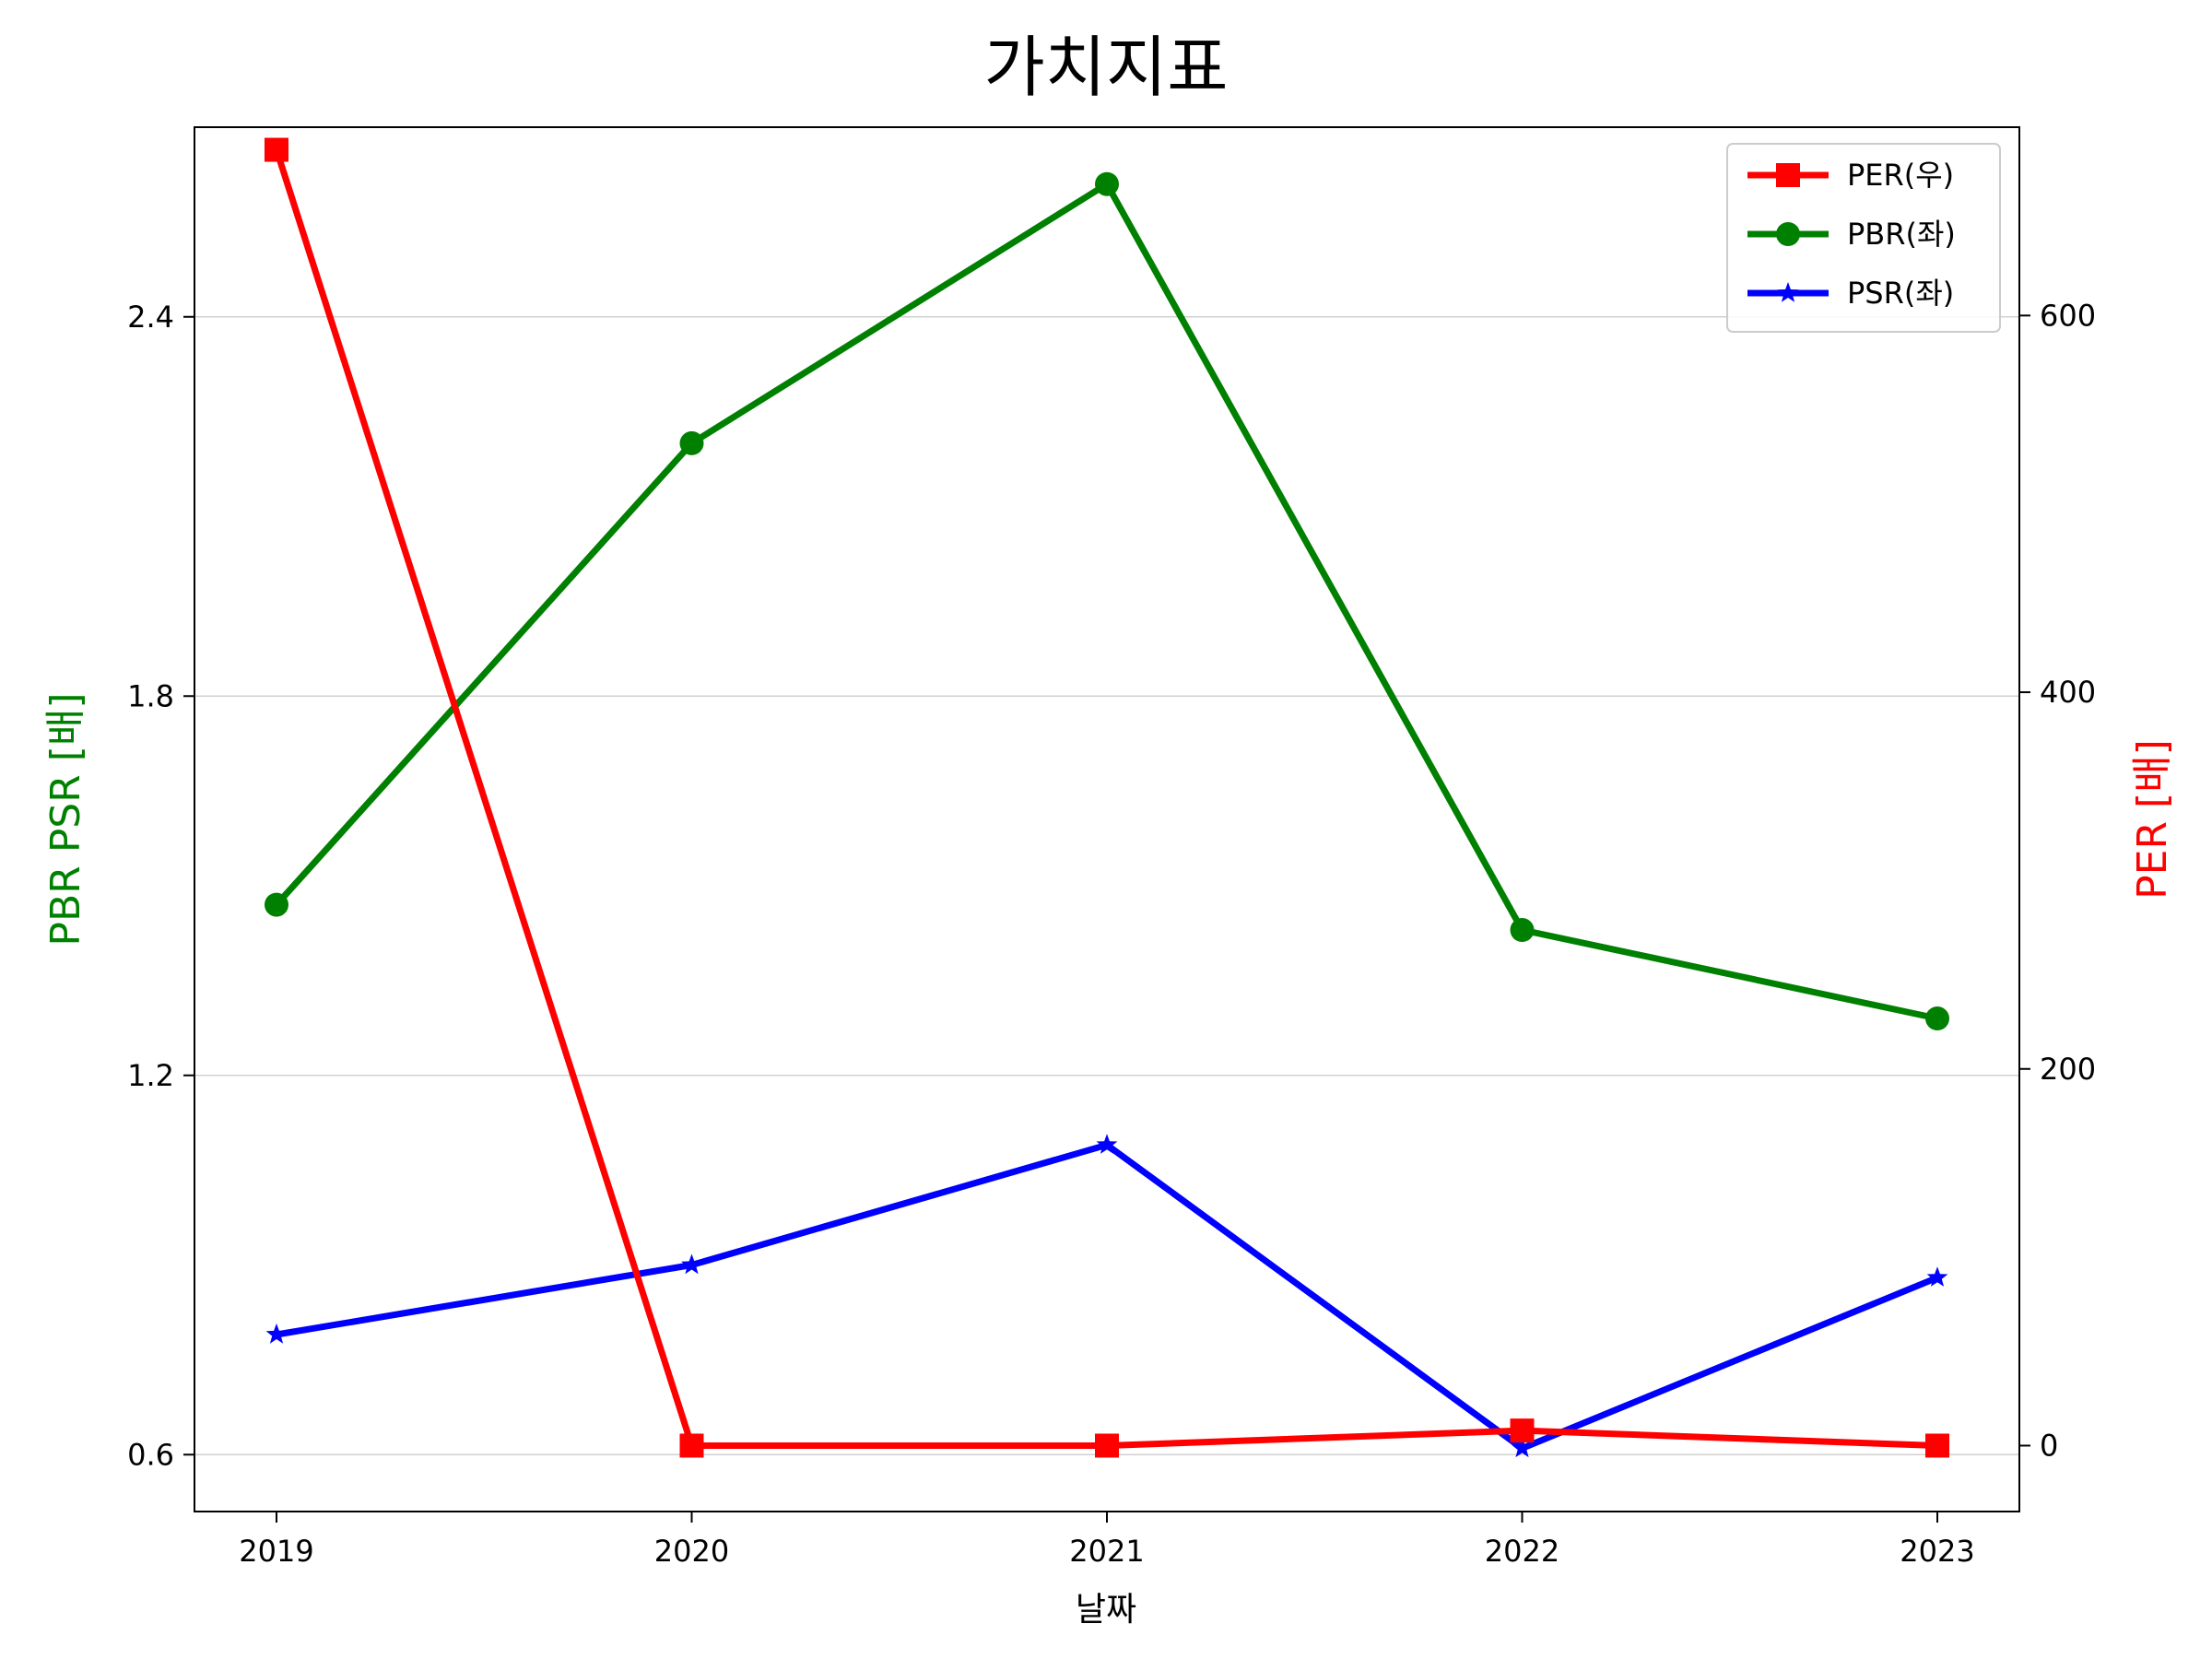  Describe the element at coordinates (150, 1075) in the screenshot. I see `left-y-tick-label: 1.2` at that location.